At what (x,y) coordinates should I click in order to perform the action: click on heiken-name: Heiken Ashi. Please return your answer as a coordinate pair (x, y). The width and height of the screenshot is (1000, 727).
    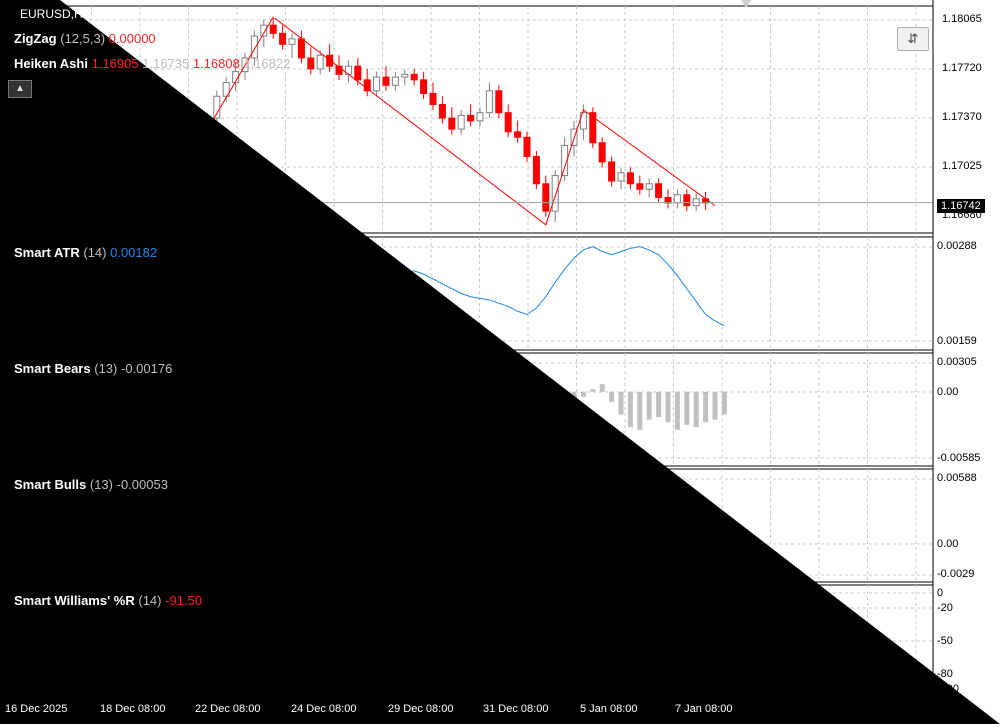
    Looking at the image, I should click on (51, 63).